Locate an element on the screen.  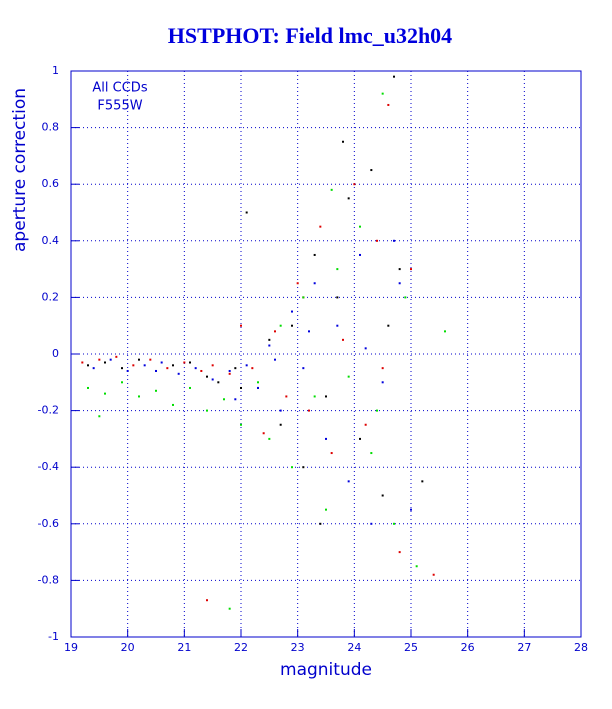
x-tick-label: 26 is located at coordinates (468, 647).